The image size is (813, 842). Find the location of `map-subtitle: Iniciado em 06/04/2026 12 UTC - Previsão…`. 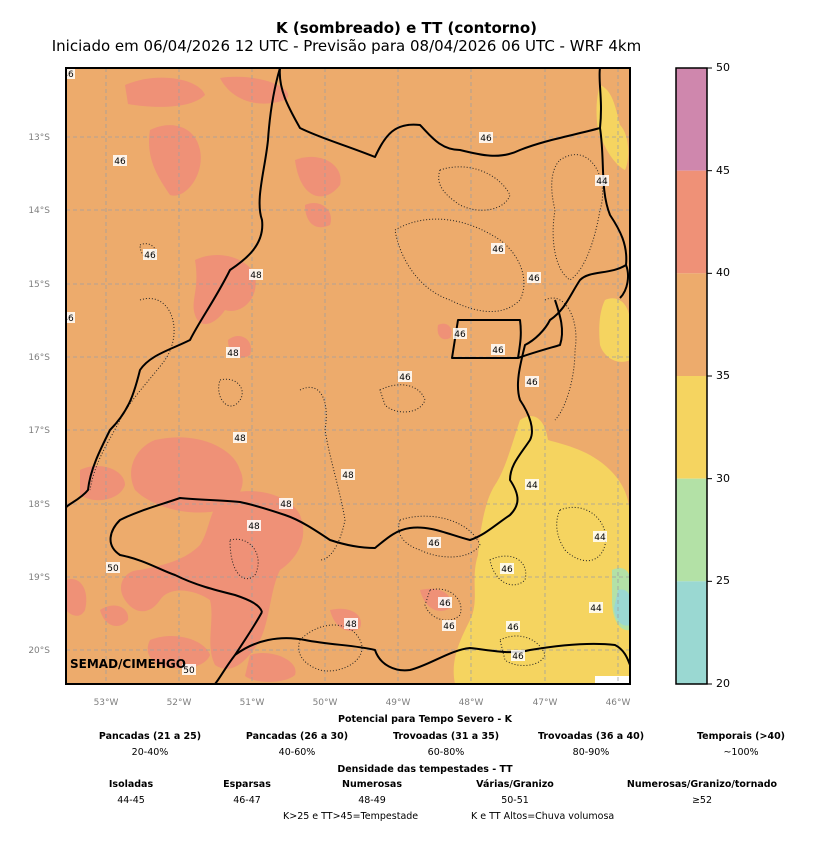

map-subtitle: Iniciado em 06/04/2026 12 UTC - Previsão… is located at coordinates (346, 46).